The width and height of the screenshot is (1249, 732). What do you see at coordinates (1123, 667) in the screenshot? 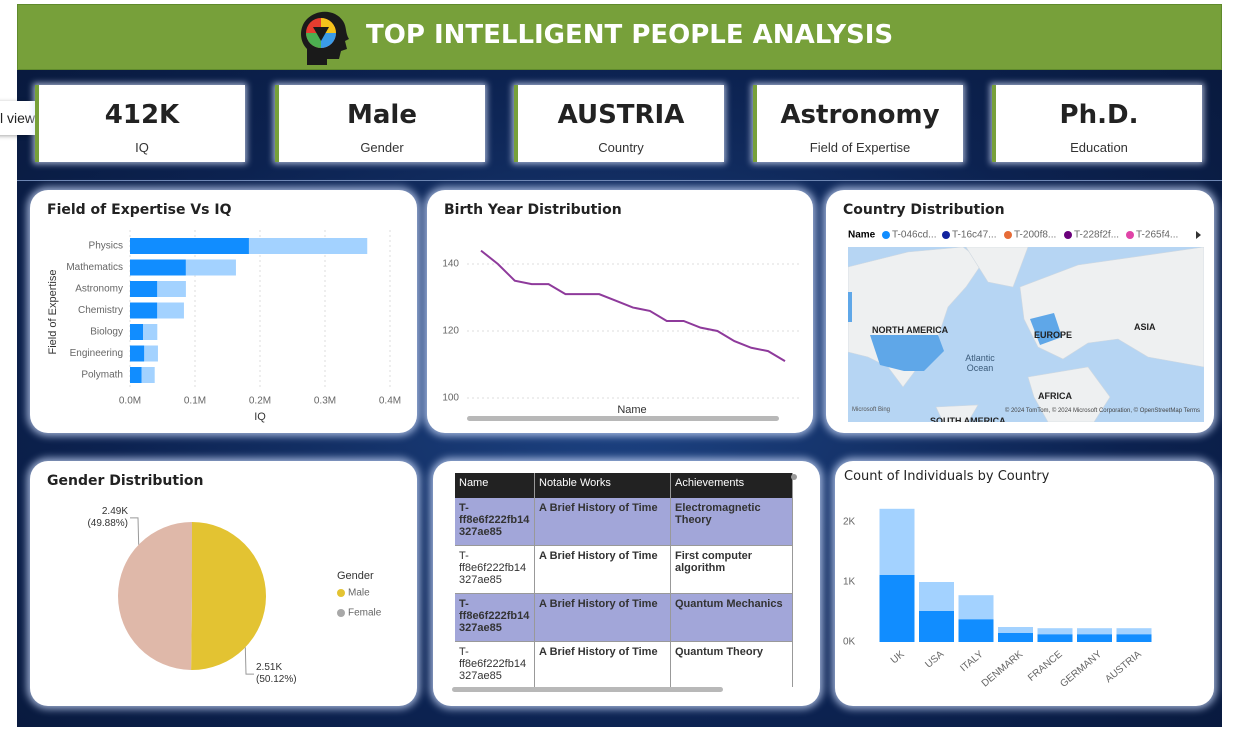
I see `x-tick-label: AUSTRIA` at bounding box center [1123, 667].